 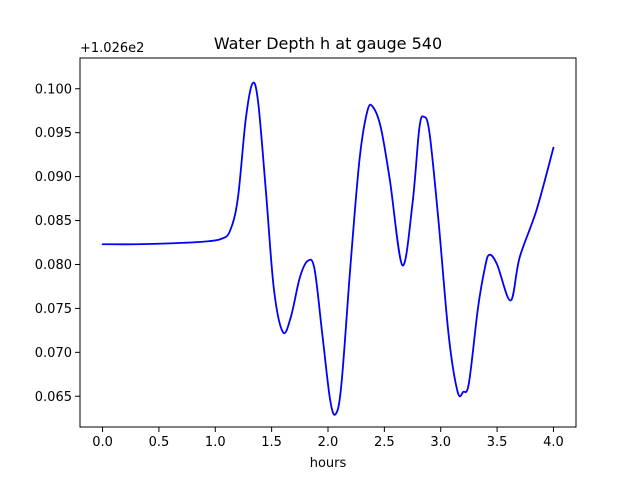 What do you see at coordinates (53, 177) in the screenshot?
I see `y-tick-label: 0.090` at bounding box center [53, 177].